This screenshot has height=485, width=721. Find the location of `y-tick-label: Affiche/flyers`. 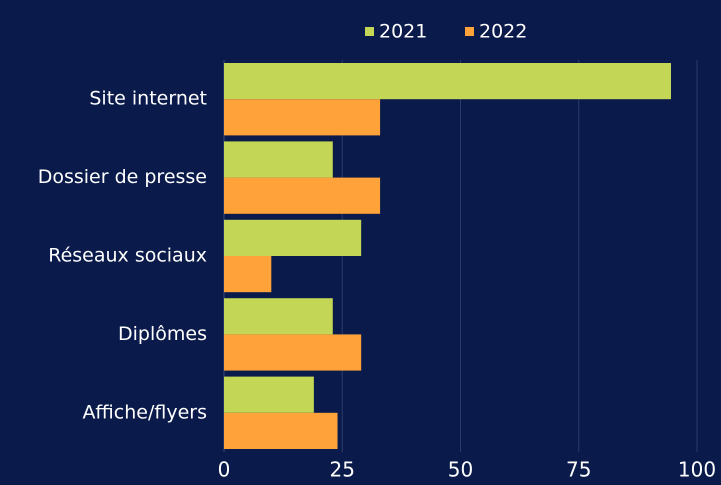

y-tick-label: Affiche/flyers is located at coordinates (144, 412).